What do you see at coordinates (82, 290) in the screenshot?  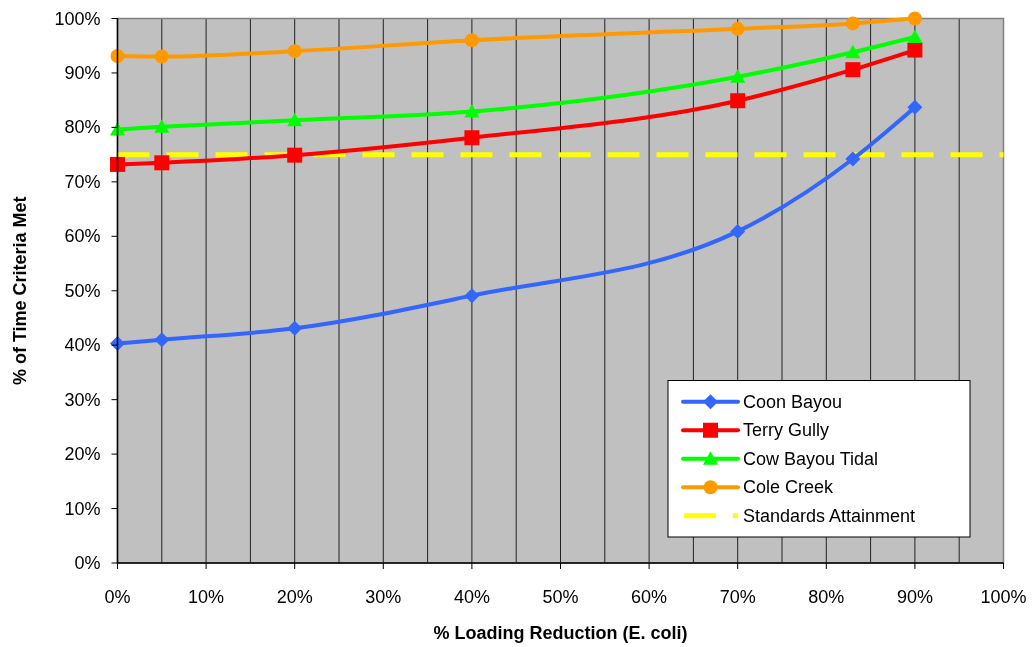 I see `y-tick-label: 50%` at bounding box center [82, 290].